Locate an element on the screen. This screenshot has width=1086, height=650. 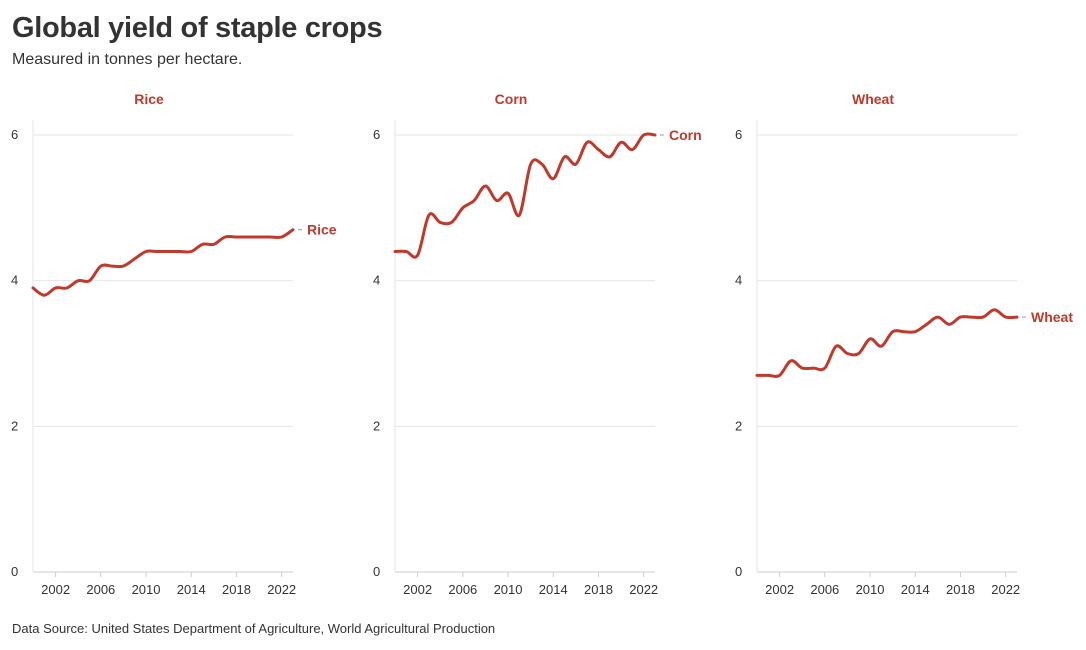
panel-title: Wheat is located at coordinates (873, 99).